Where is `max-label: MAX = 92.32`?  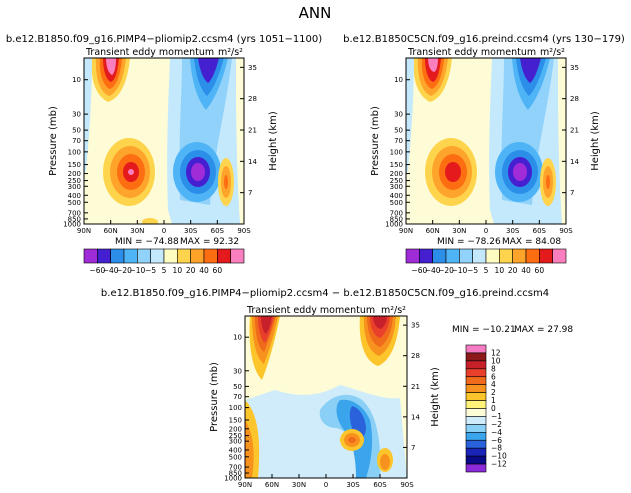
max-label: MAX = 92.32 is located at coordinates (209, 242).